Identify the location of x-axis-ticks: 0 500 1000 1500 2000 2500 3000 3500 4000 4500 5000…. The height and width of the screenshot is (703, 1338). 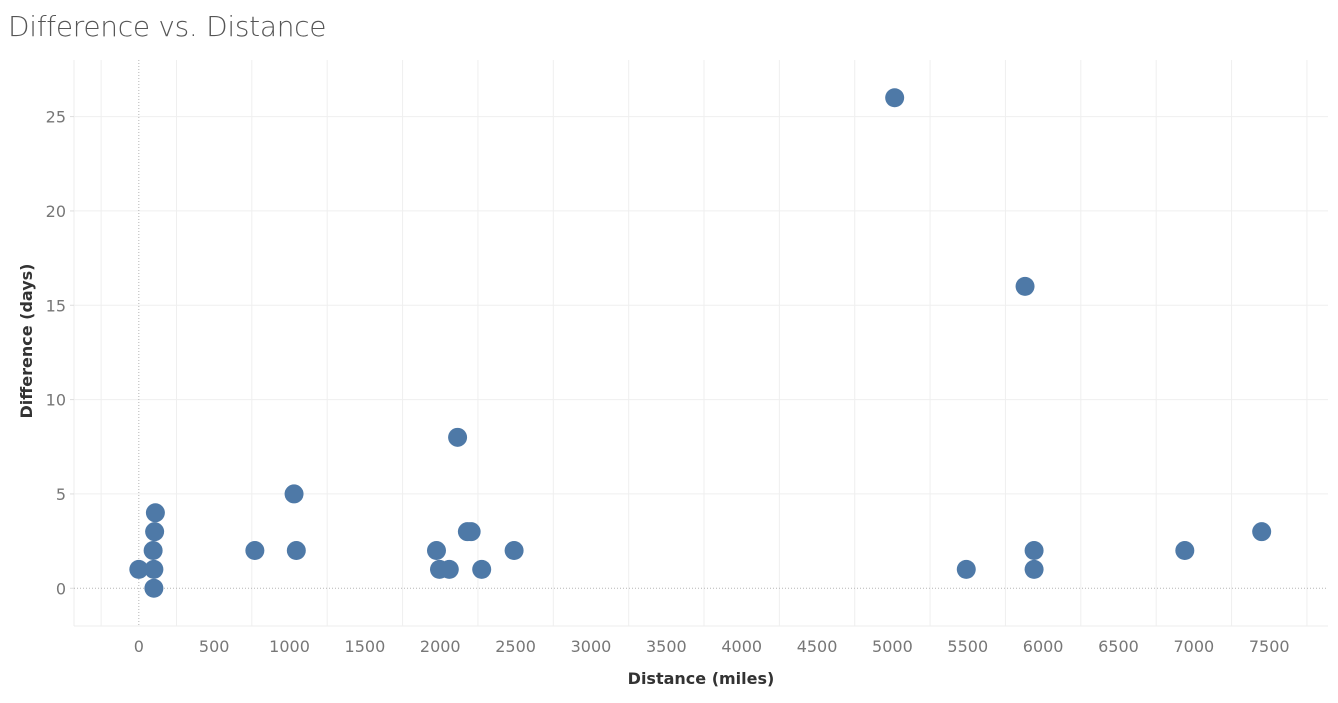
(712, 646).